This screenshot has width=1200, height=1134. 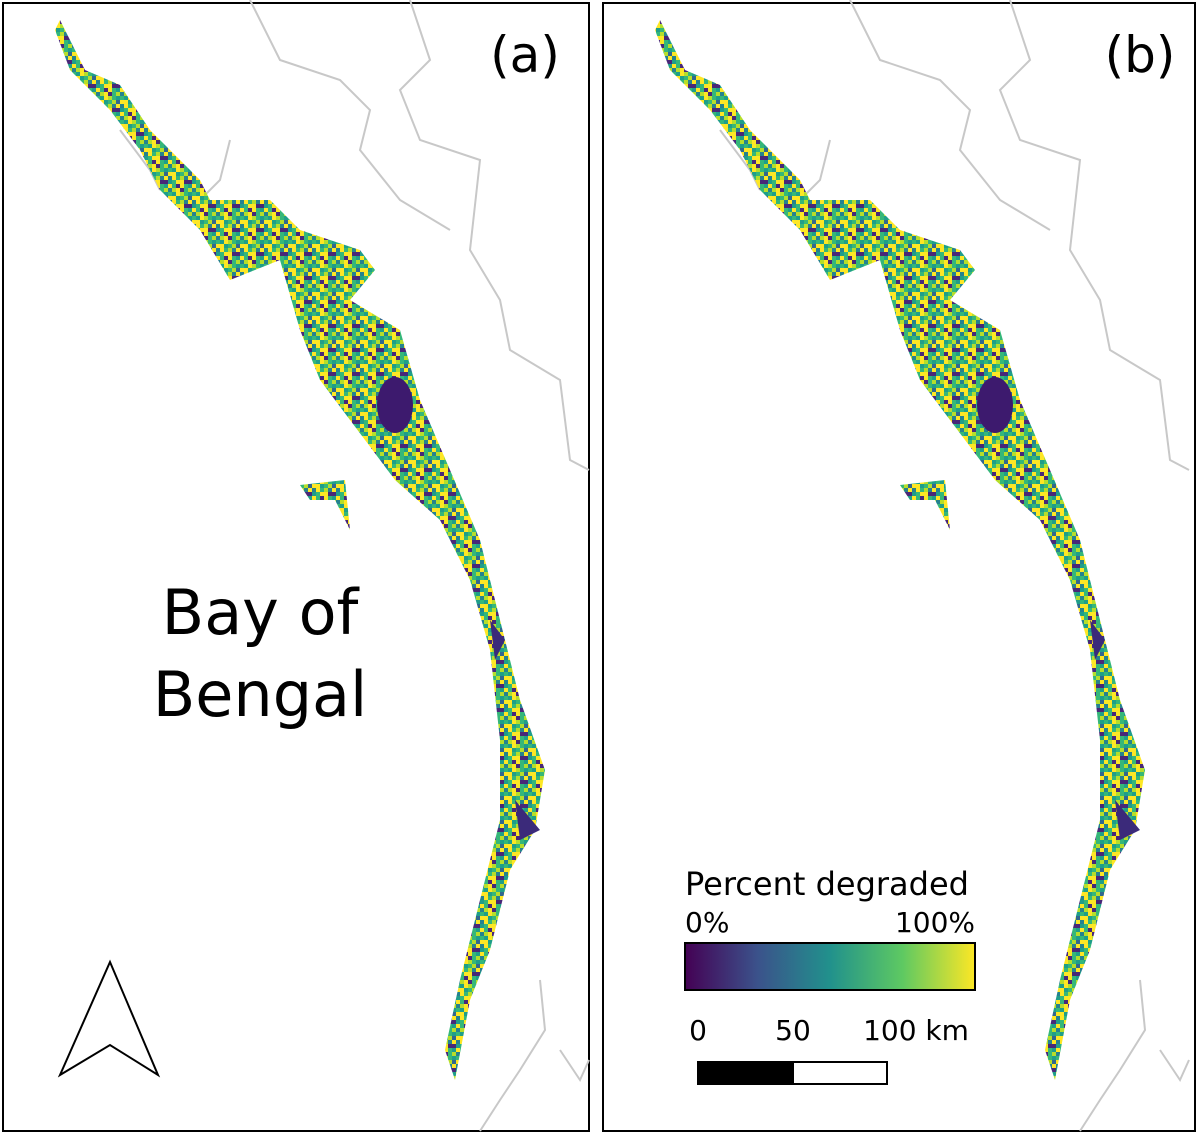 What do you see at coordinates (1140, 55) in the screenshot?
I see `panel-label: (b)` at bounding box center [1140, 55].